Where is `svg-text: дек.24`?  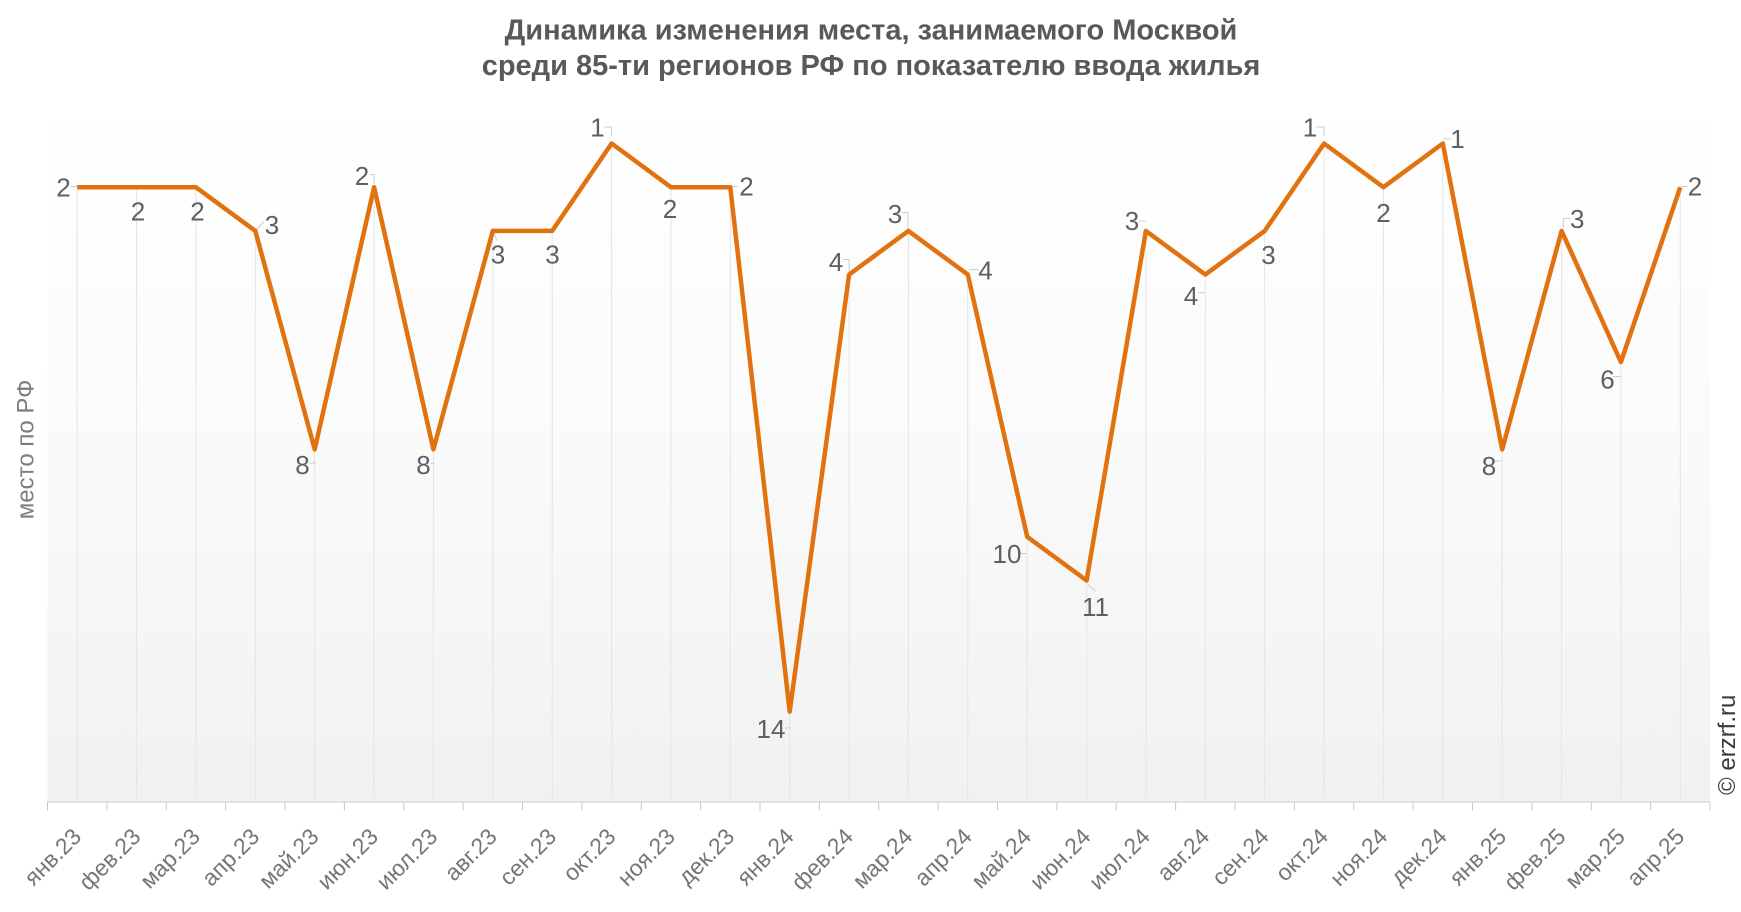 svg-text: дек.24 is located at coordinates (1418, 856).